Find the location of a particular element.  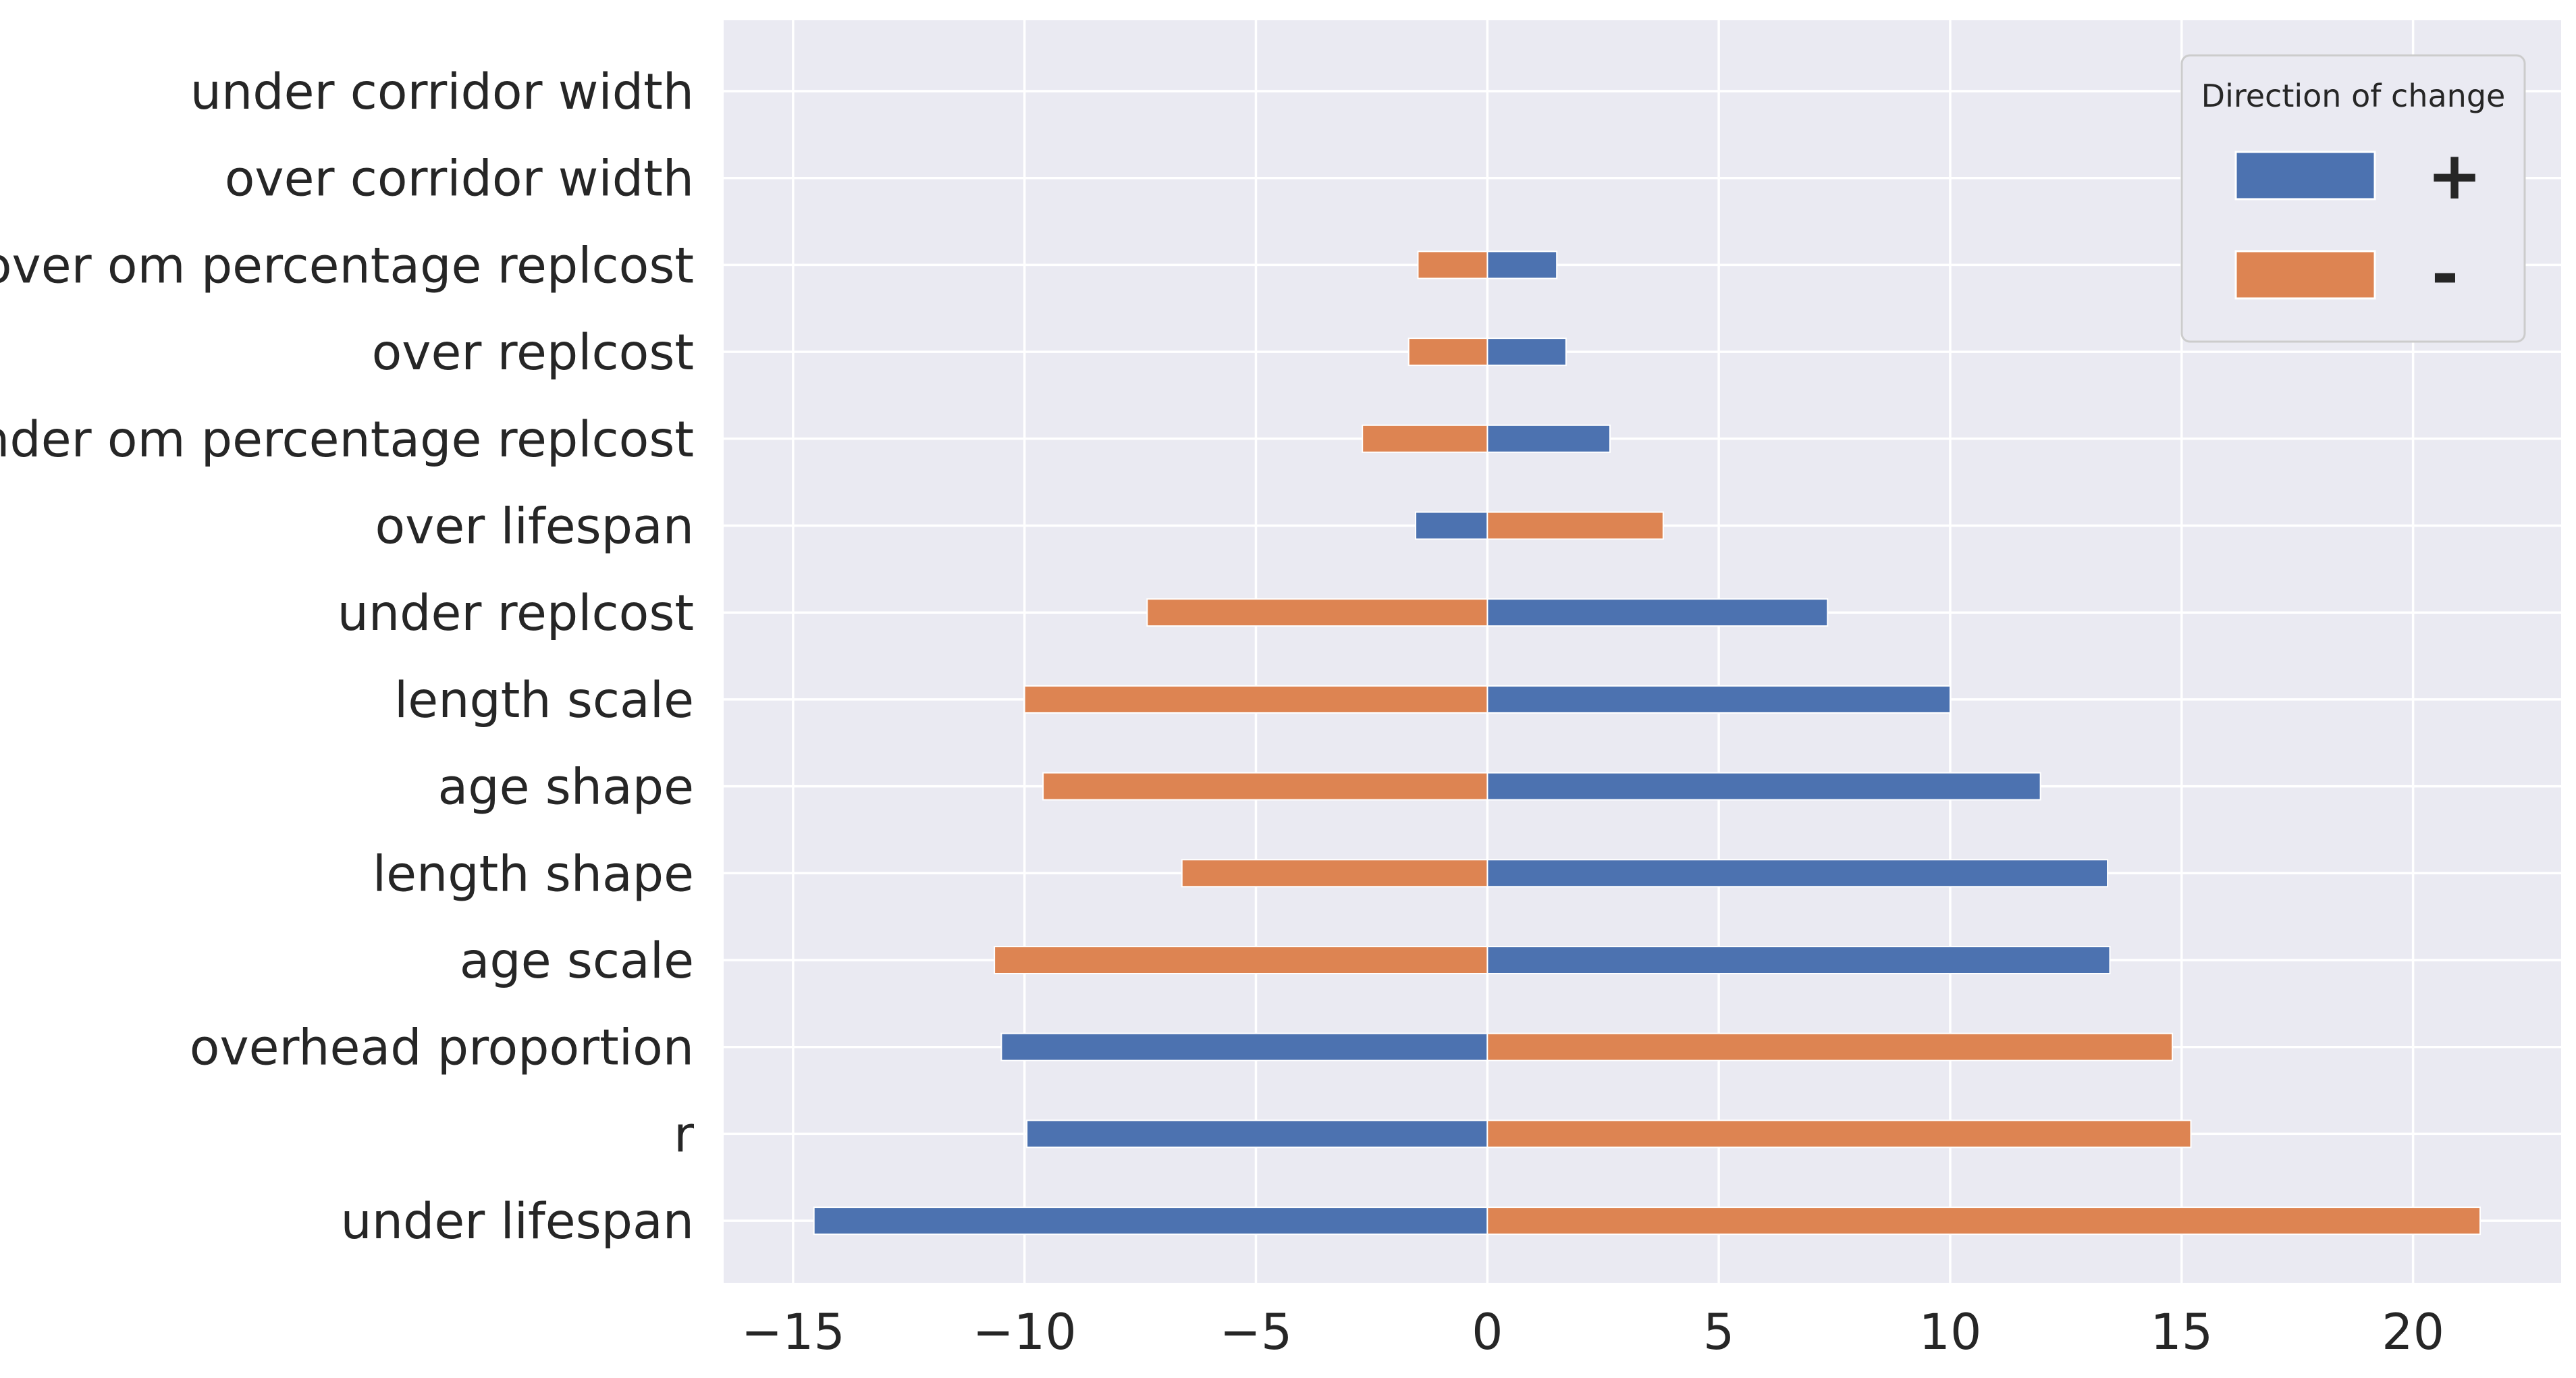

x-tick-label: −5 is located at coordinates (1256, 1332).